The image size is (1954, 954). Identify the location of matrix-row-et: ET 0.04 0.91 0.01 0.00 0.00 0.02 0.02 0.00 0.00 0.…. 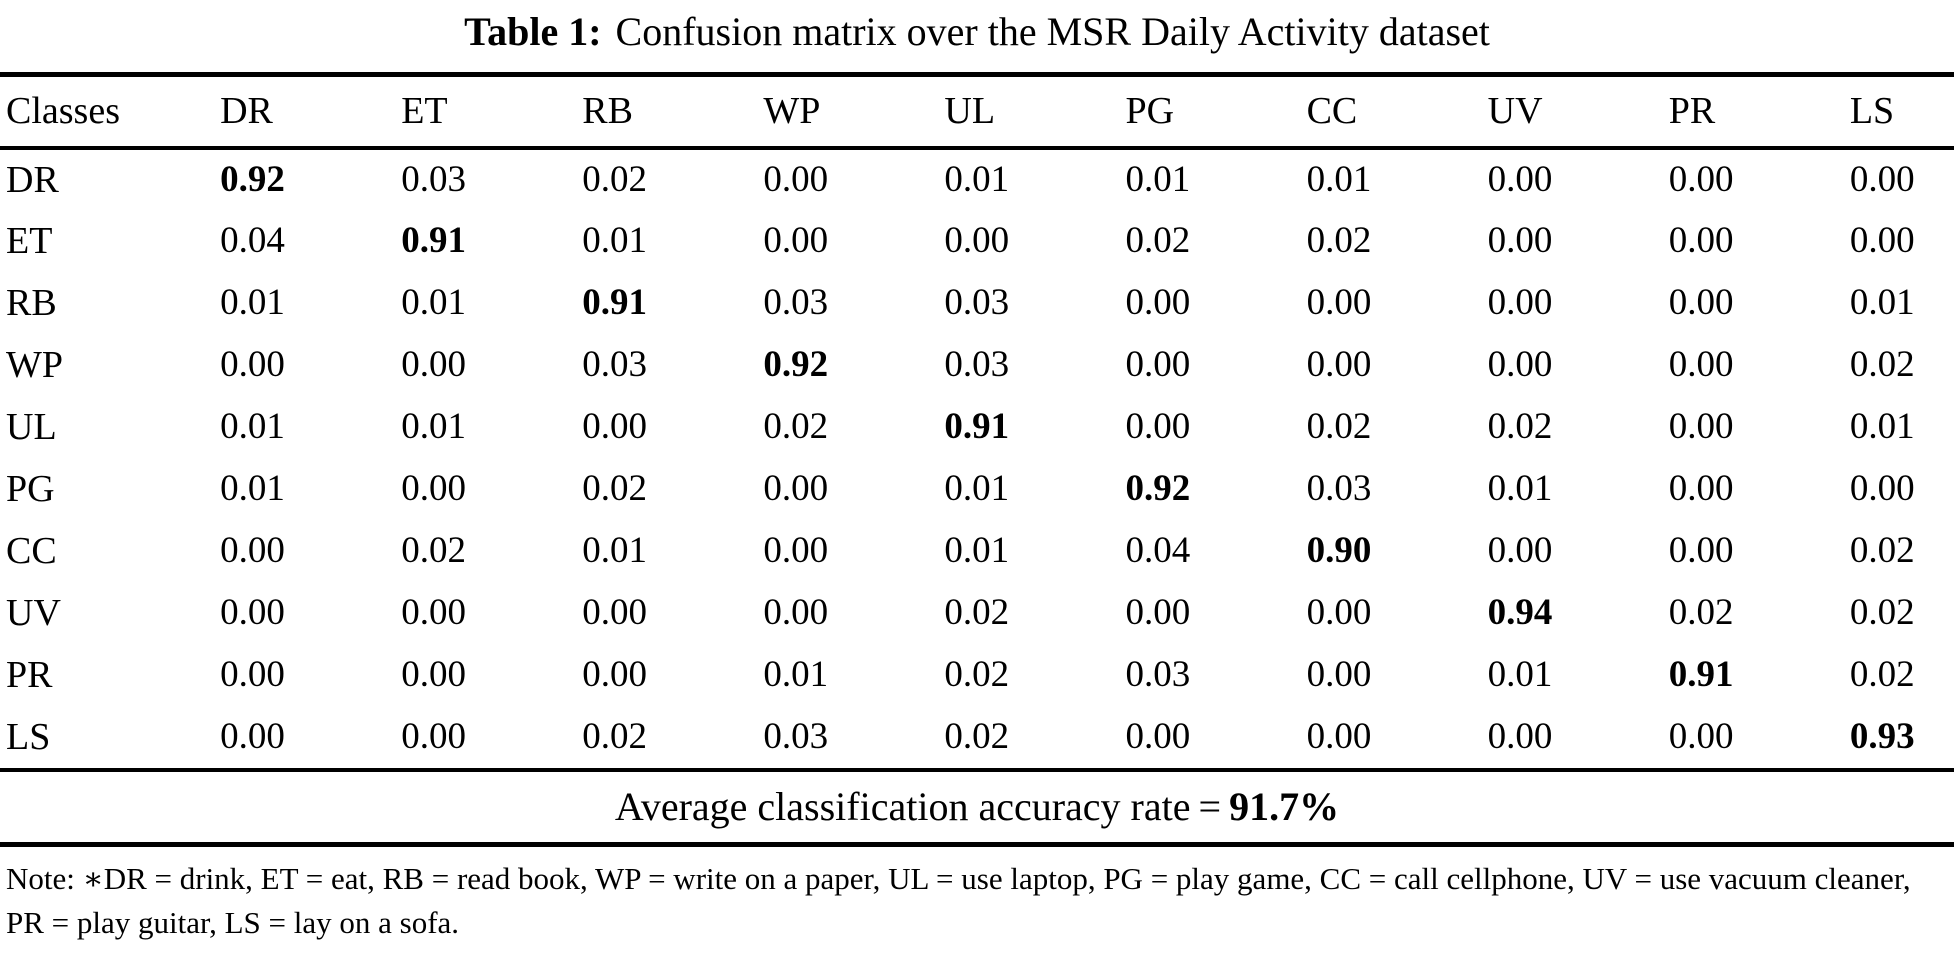
(977, 241).